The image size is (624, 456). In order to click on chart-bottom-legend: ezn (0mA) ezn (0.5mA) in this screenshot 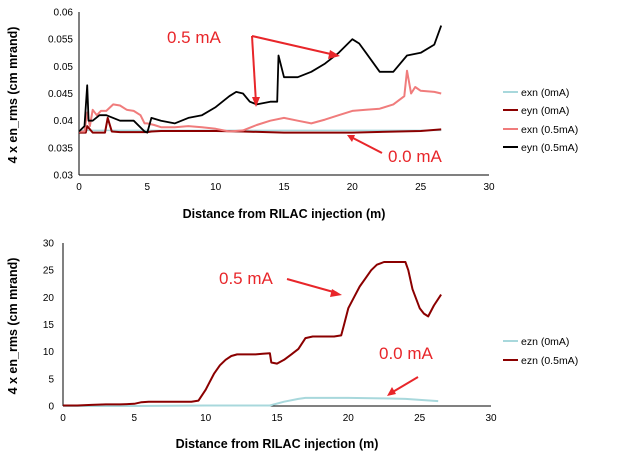, I will do `click(540, 351)`.